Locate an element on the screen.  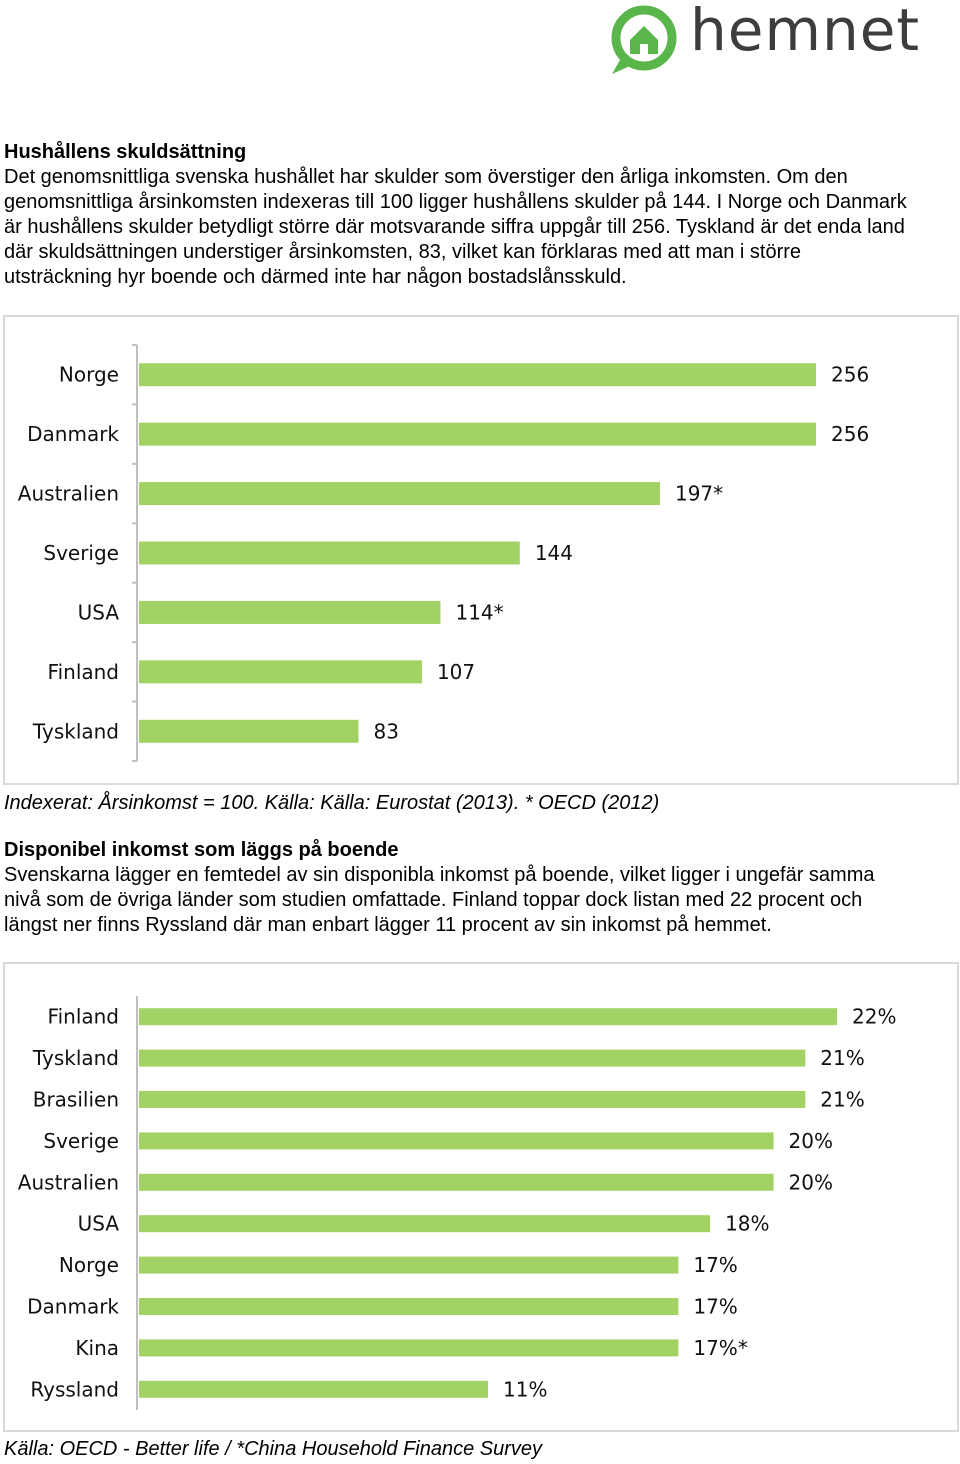
hemnet-logo: hemnet is located at coordinates (762, 39).